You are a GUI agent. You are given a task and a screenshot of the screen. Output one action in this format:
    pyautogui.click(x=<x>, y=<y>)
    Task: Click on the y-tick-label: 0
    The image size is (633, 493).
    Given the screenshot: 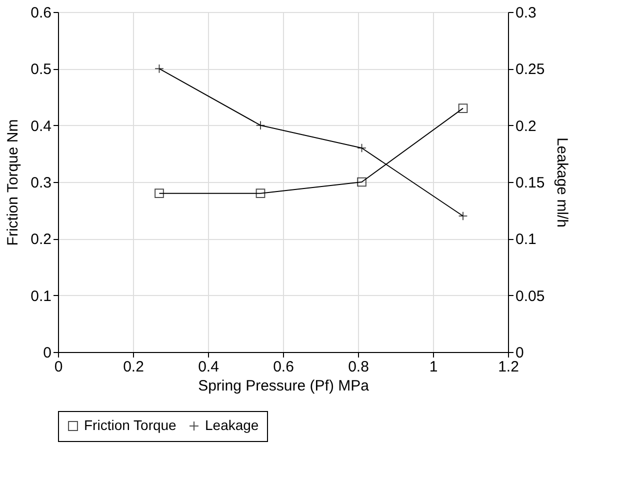 What is the action you would take?
    pyautogui.click(x=47, y=353)
    